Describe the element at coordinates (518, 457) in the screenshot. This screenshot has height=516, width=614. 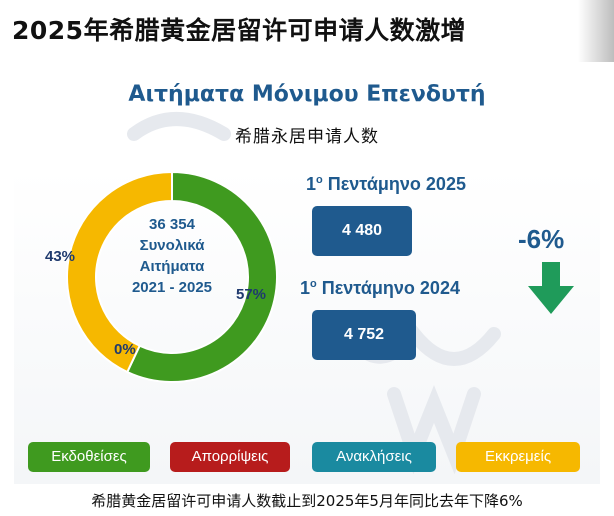
I see `legend-pending: Εκκρεμείς` at that location.